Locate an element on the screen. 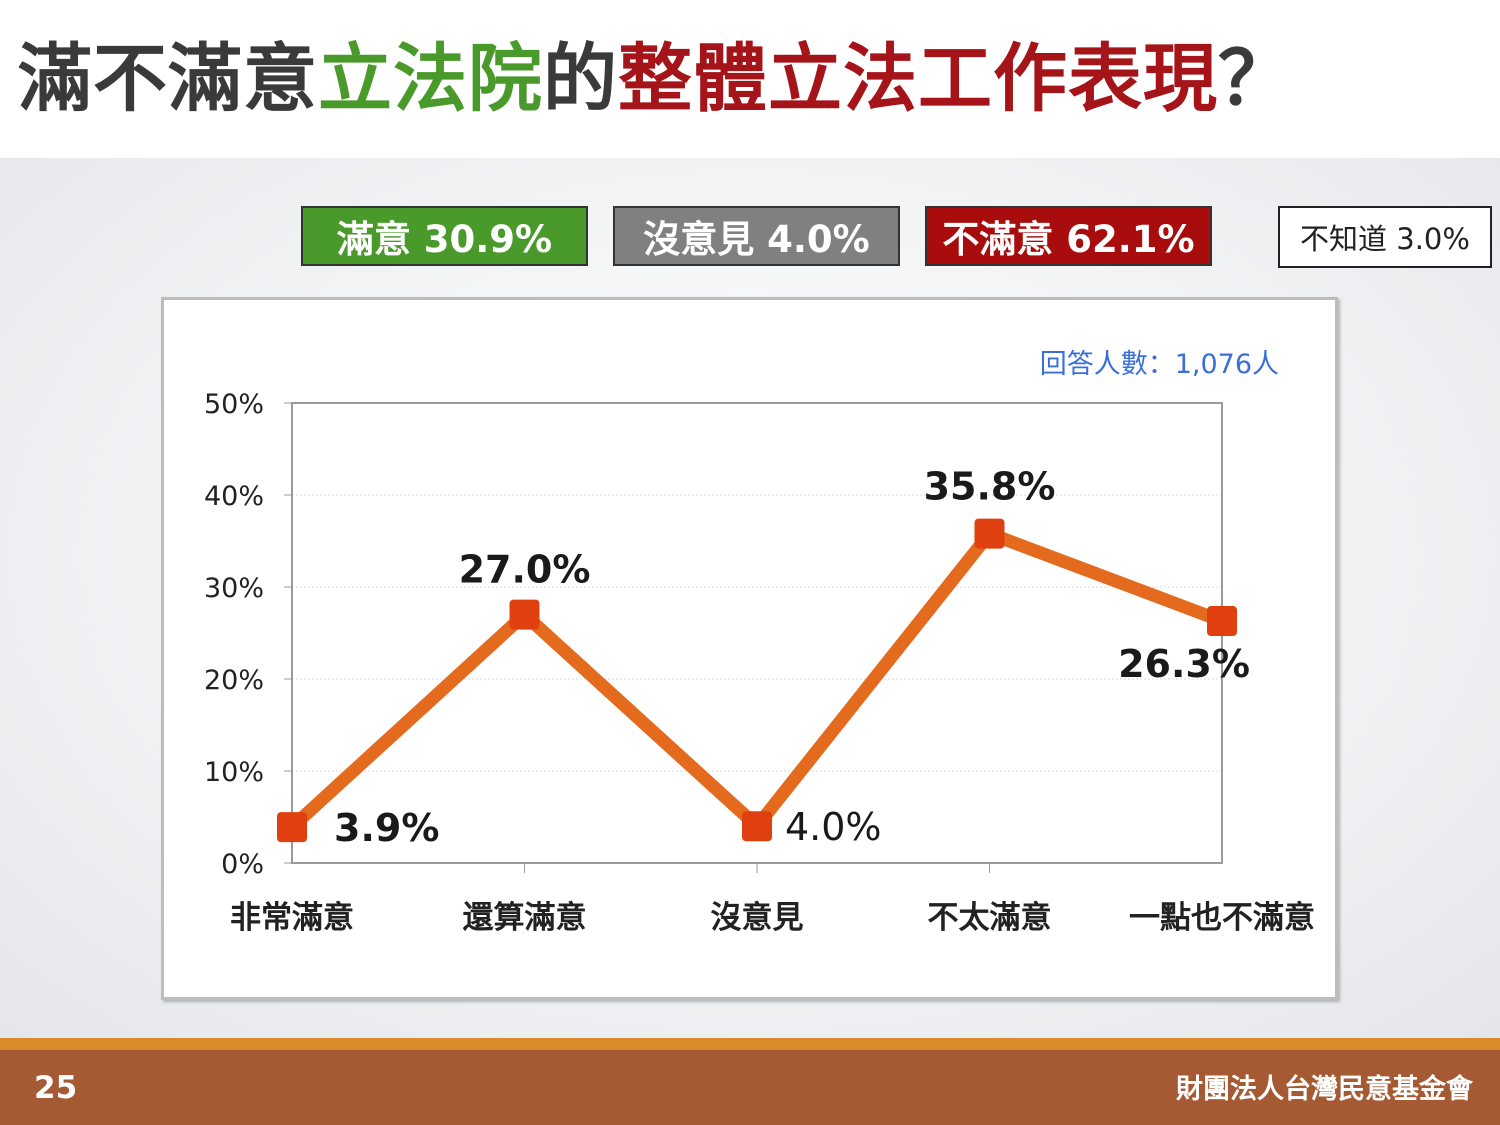  x-category-label: 還算滿意 is located at coordinates (525, 918).